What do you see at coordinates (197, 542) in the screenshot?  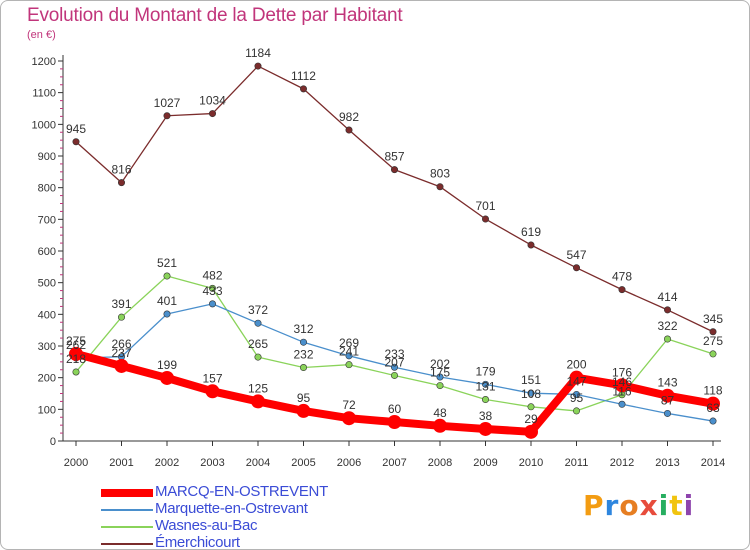 I see `legend-label--merchicourt: Émerchicourt` at bounding box center [197, 542].